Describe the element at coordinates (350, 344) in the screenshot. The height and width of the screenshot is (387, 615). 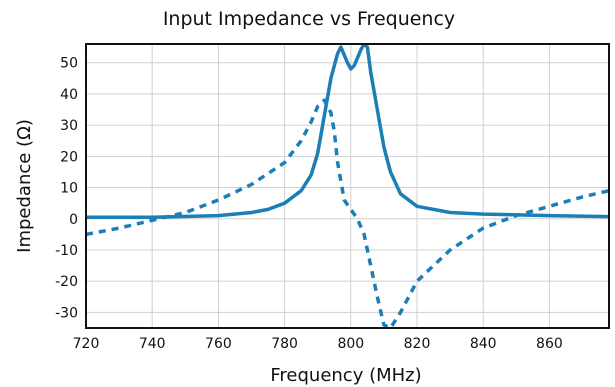
I see `x-tick-label: 800` at that location.